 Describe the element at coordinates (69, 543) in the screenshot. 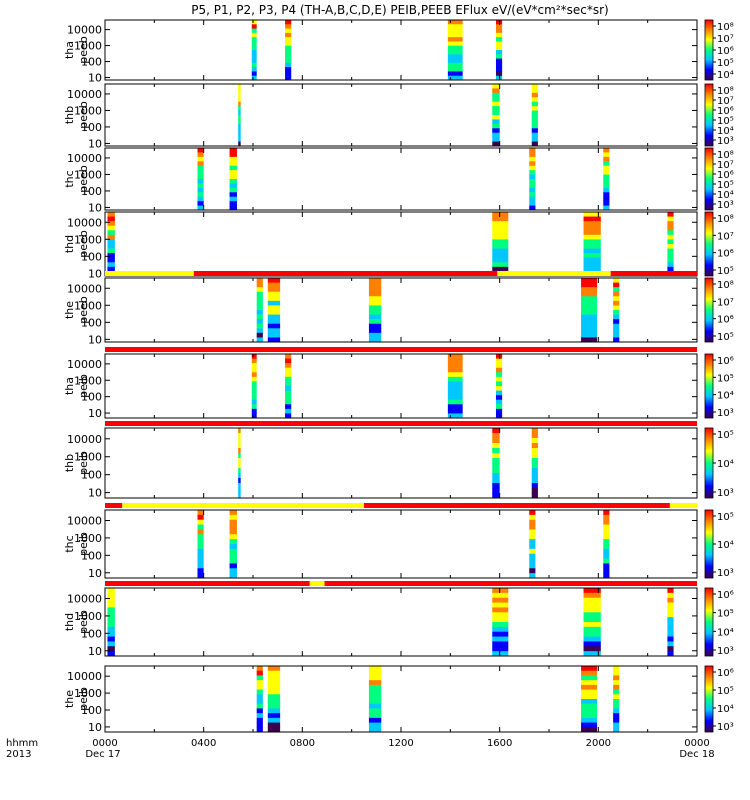

I see `panel-label-probe: thc` at that location.